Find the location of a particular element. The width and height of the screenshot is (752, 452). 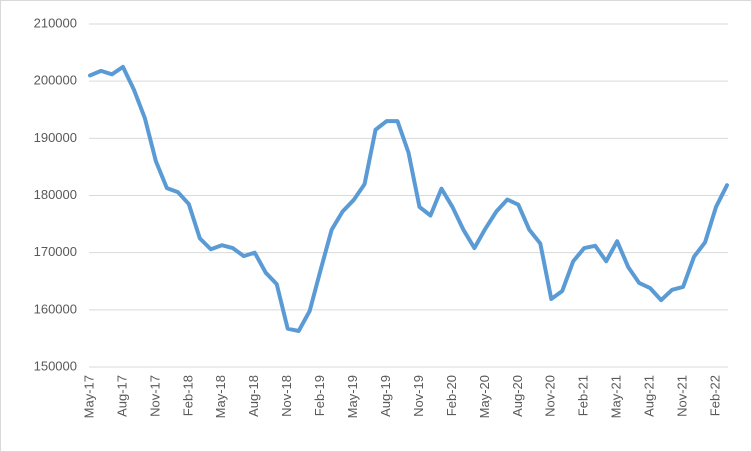

x-tick-label: Aug-17 is located at coordinates (121, 396).